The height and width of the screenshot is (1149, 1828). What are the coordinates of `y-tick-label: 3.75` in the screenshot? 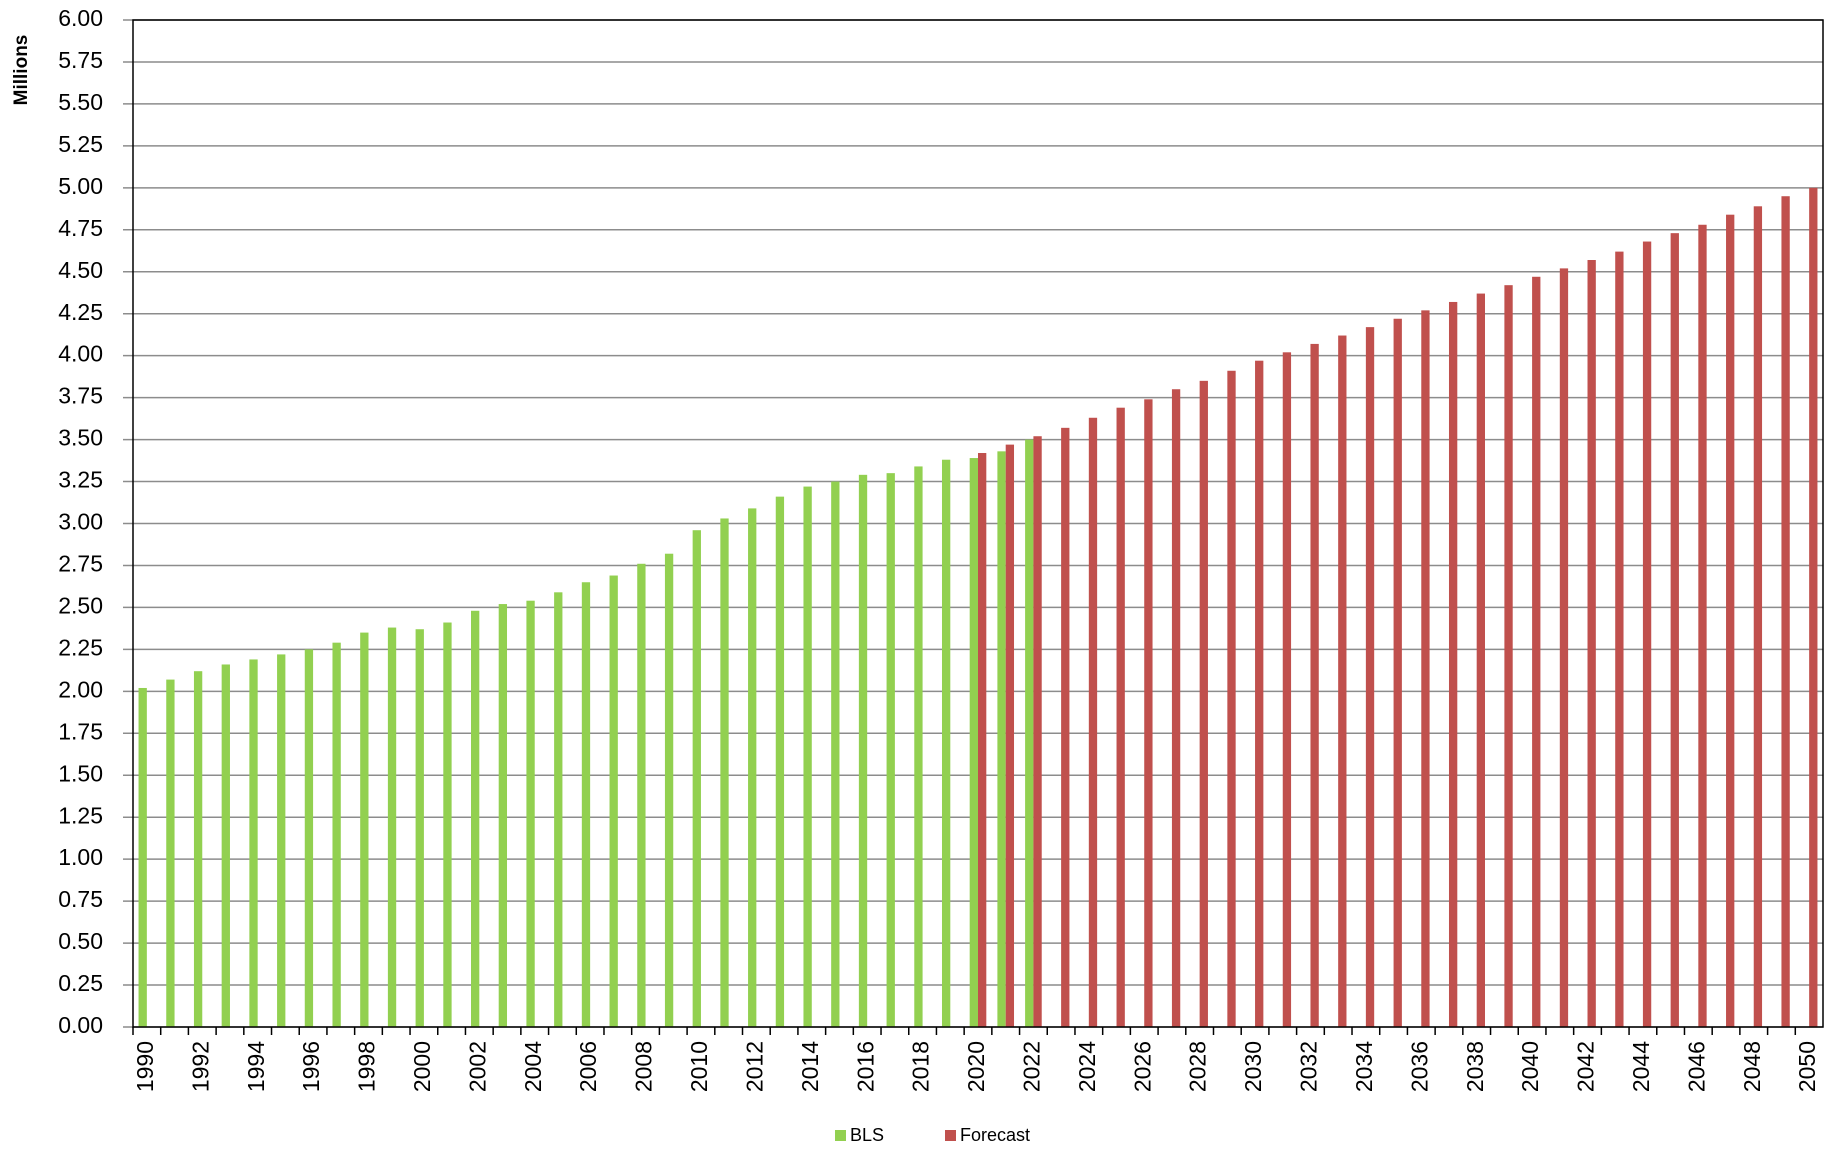 It's located at (80, 396).